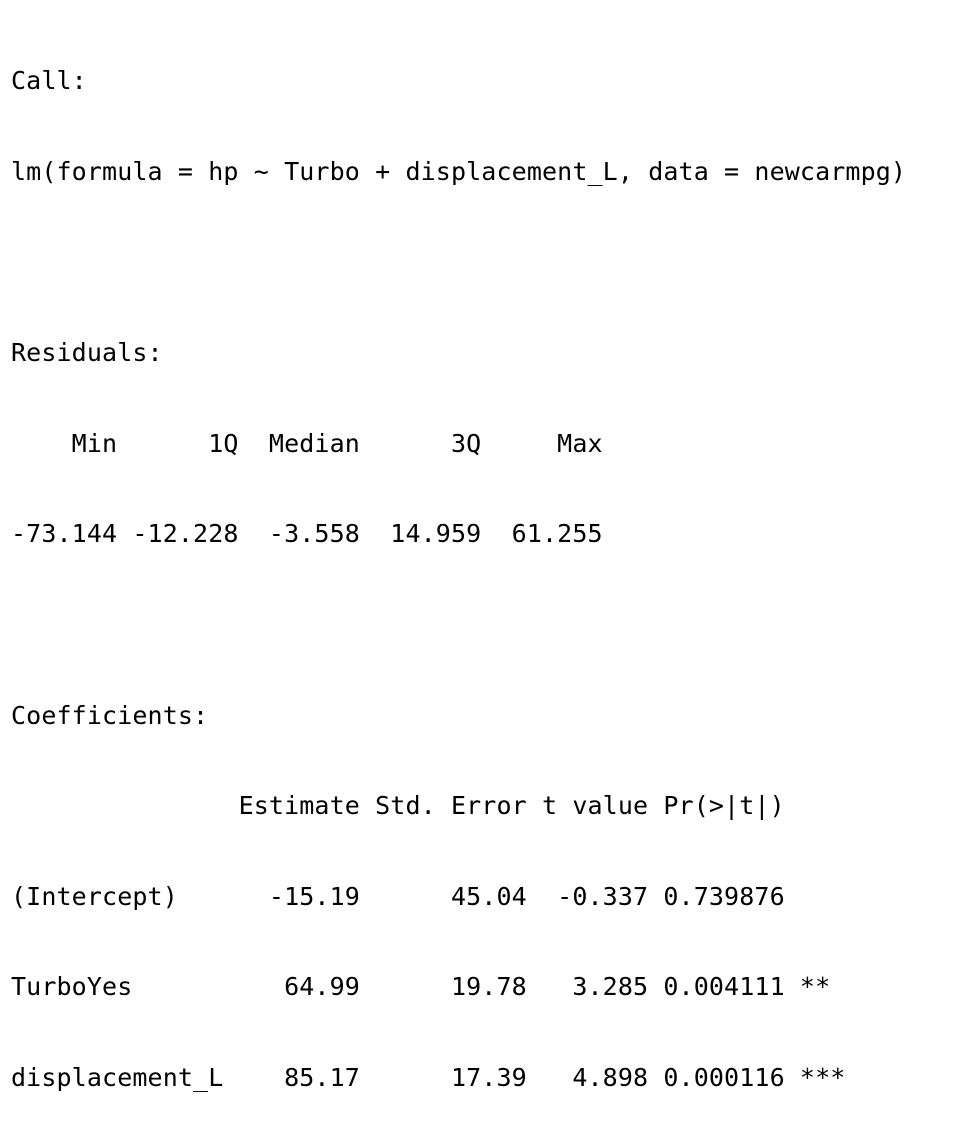  Describe the element at coordinates (314, 443) in the screenshot. I see `residuals-header: Min 1Q Median 3Q Max` at that location.